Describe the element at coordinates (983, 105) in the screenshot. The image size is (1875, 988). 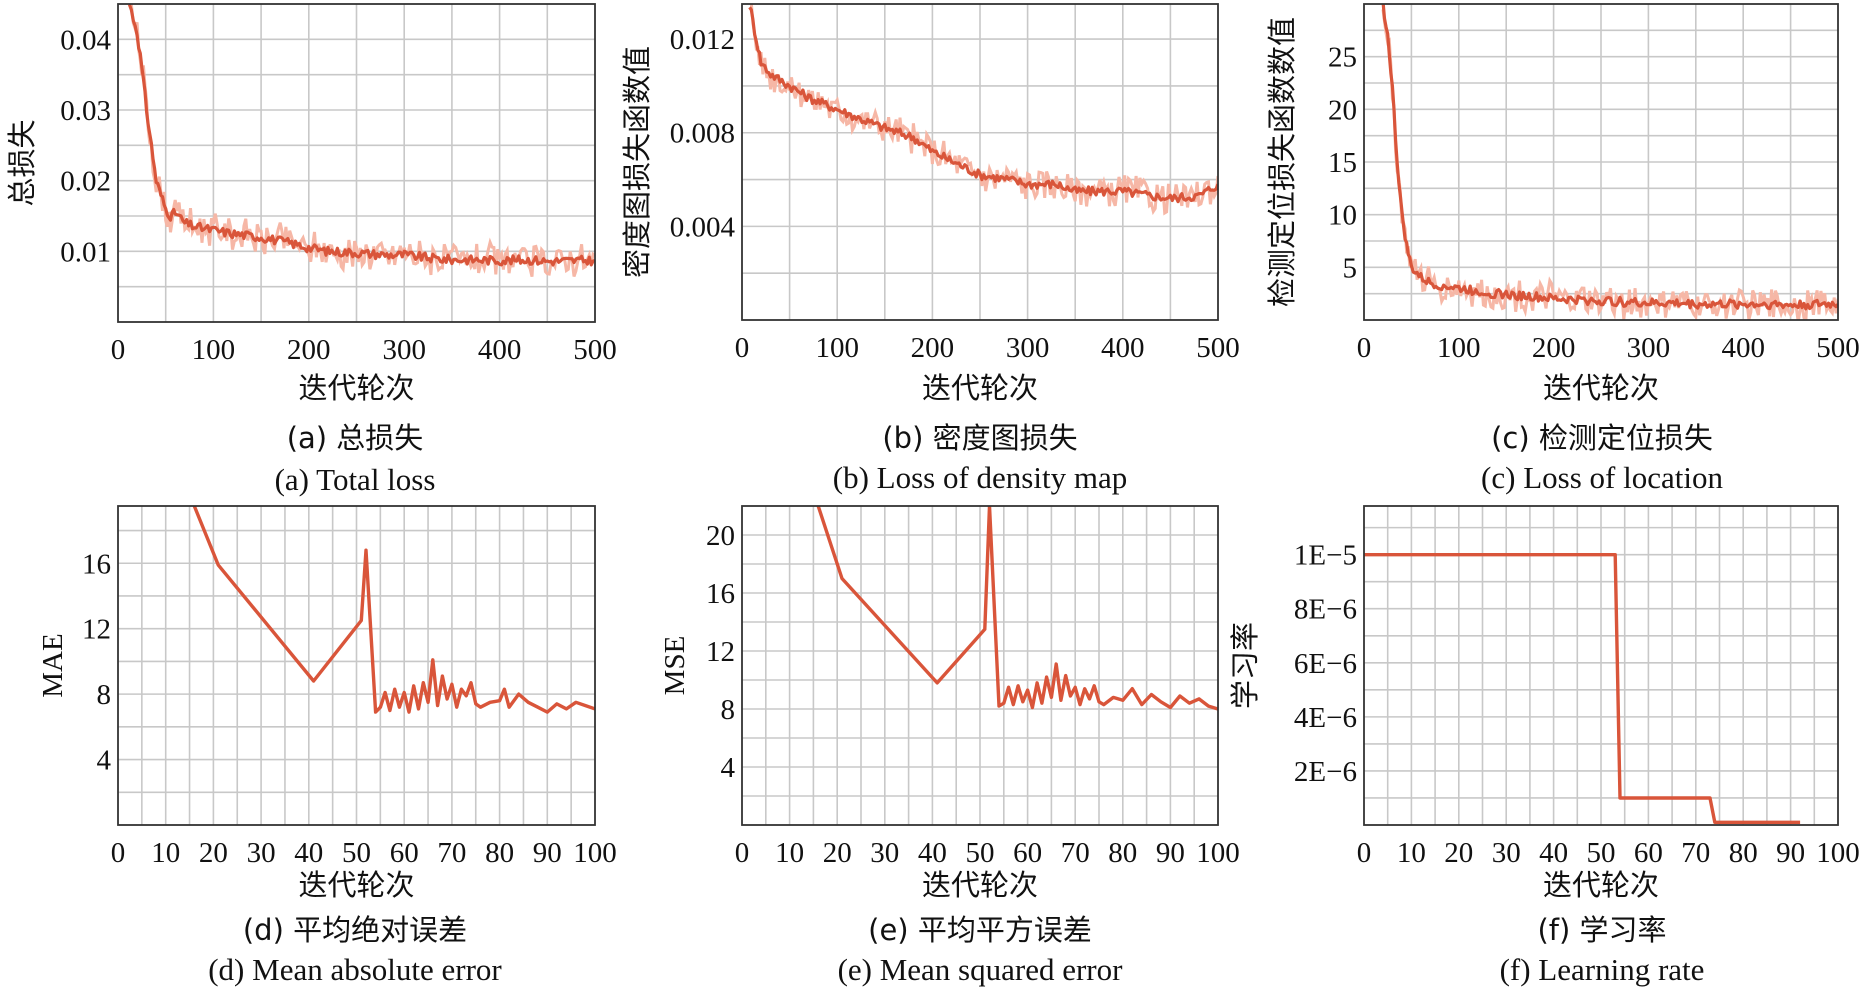
I see `series-line-b` at that location.